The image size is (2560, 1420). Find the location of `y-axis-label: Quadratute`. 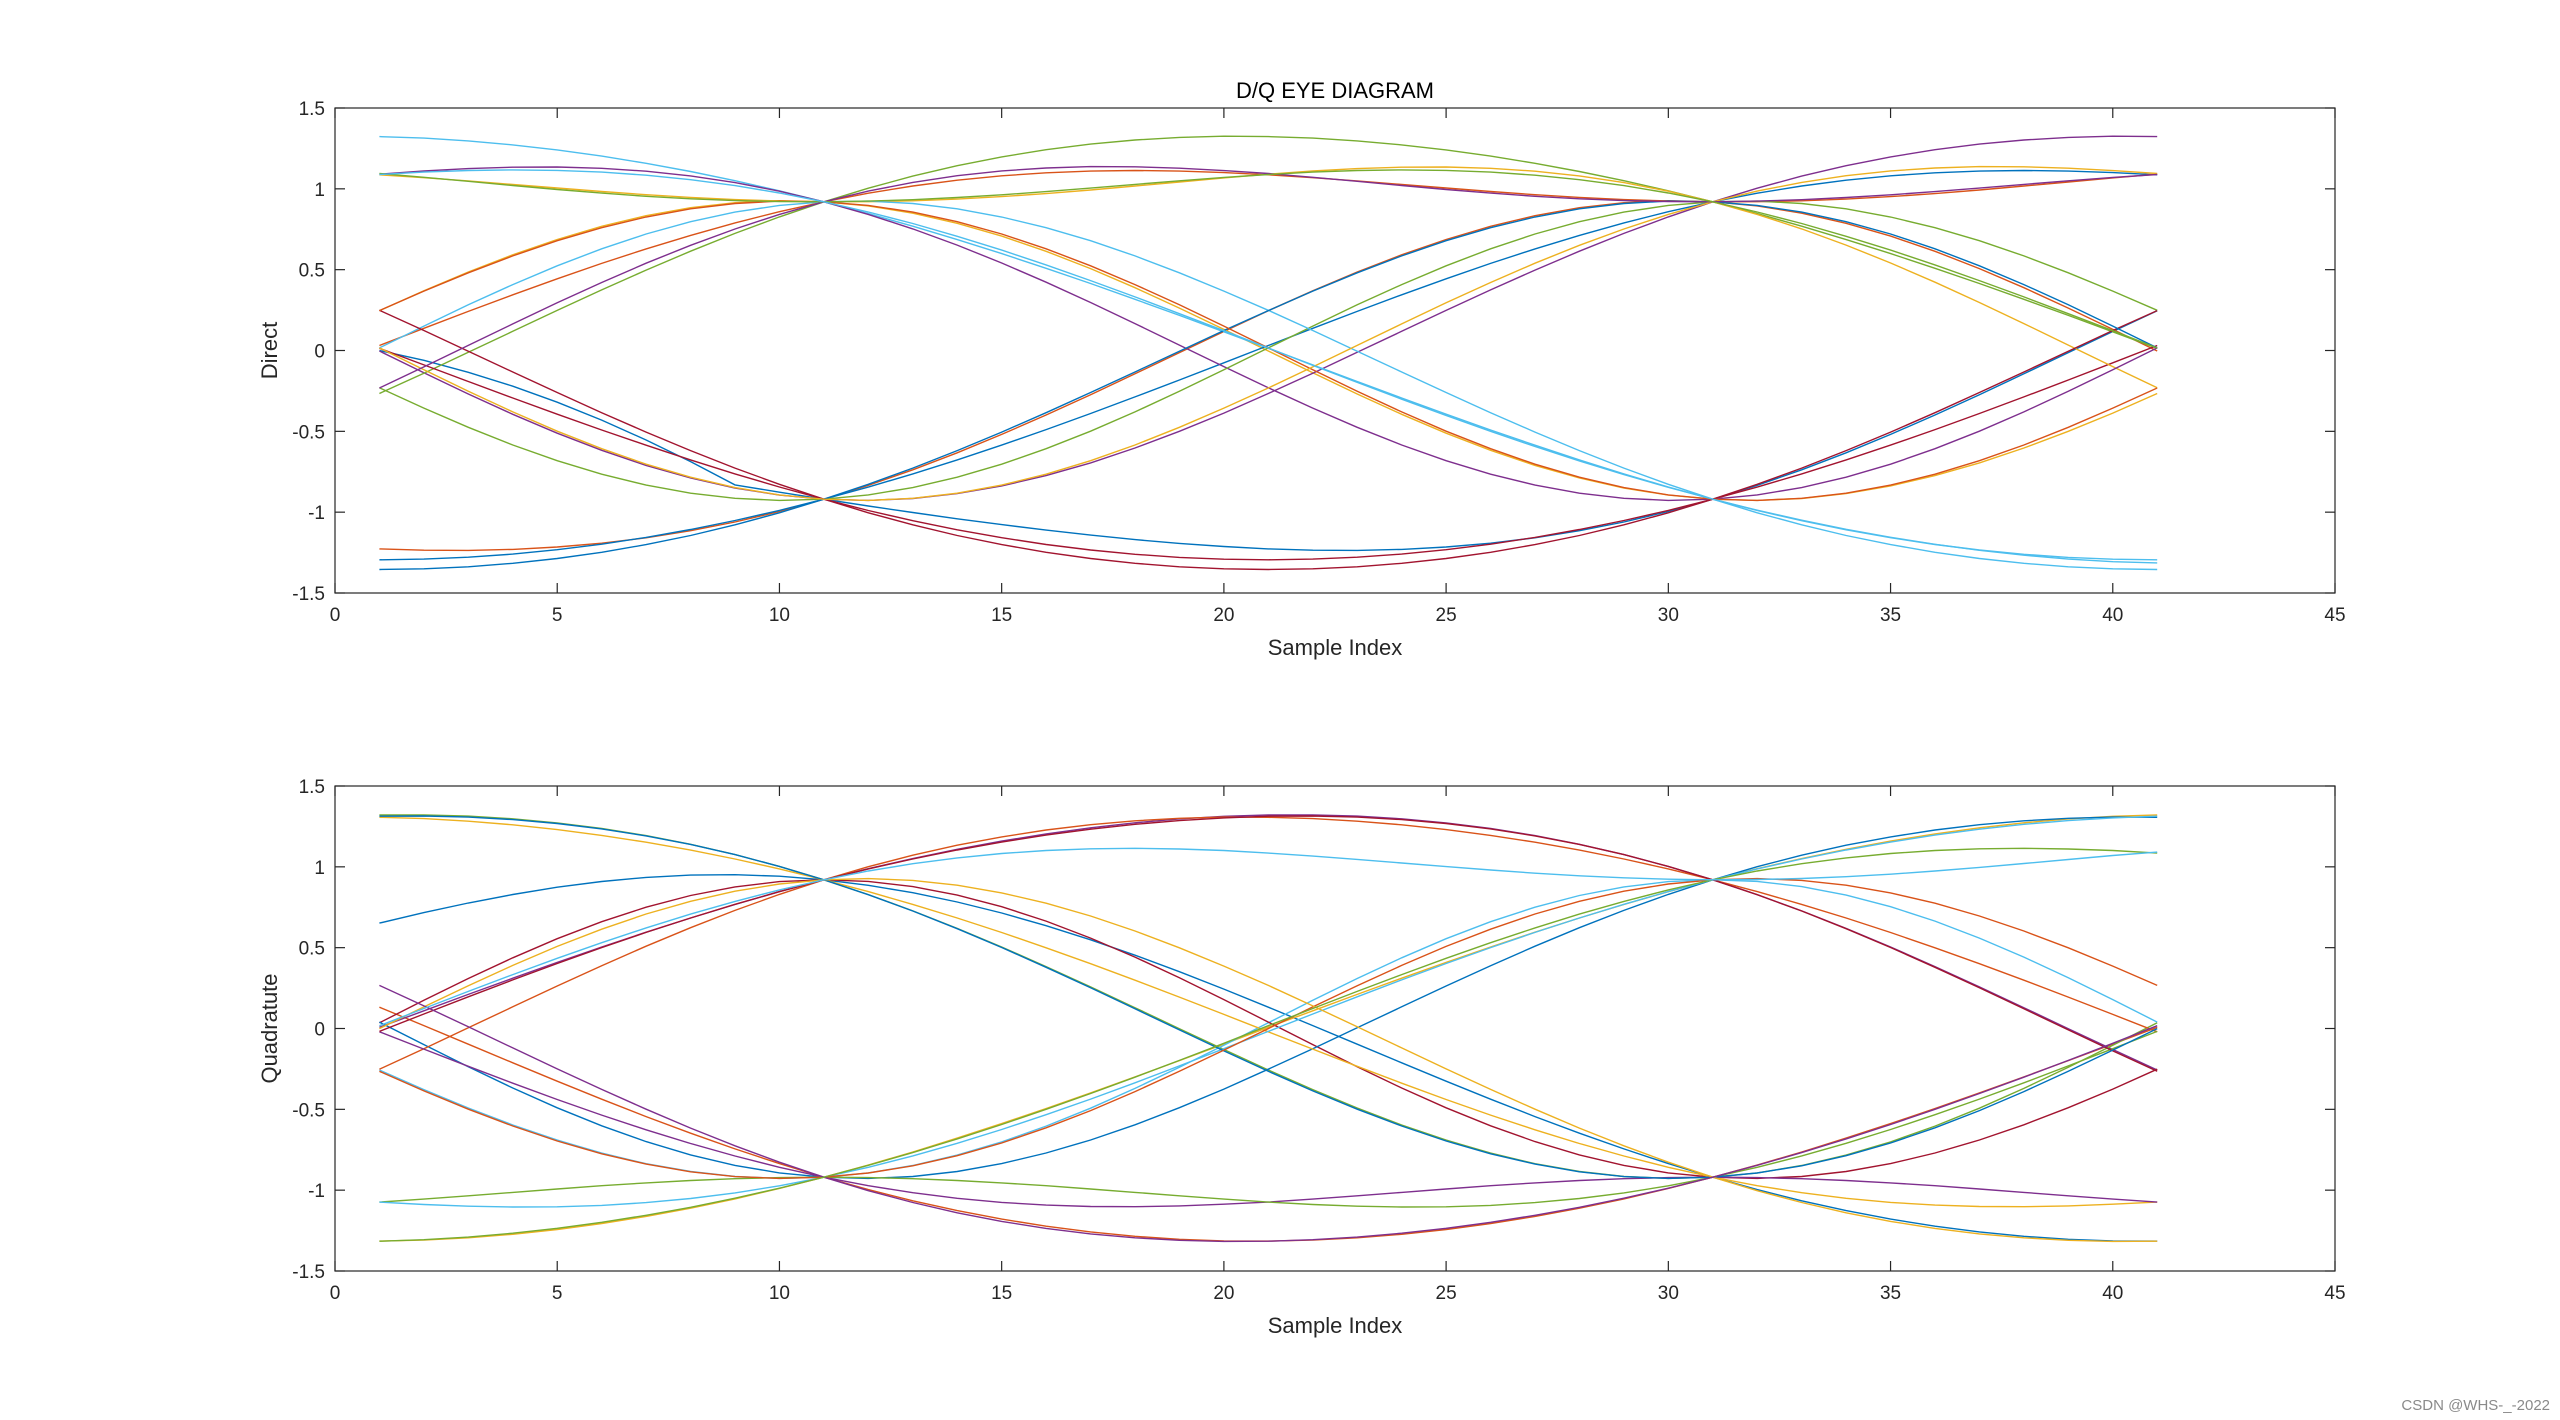

y-axis-label: Quadratute is located at coordinates (269, 1028).